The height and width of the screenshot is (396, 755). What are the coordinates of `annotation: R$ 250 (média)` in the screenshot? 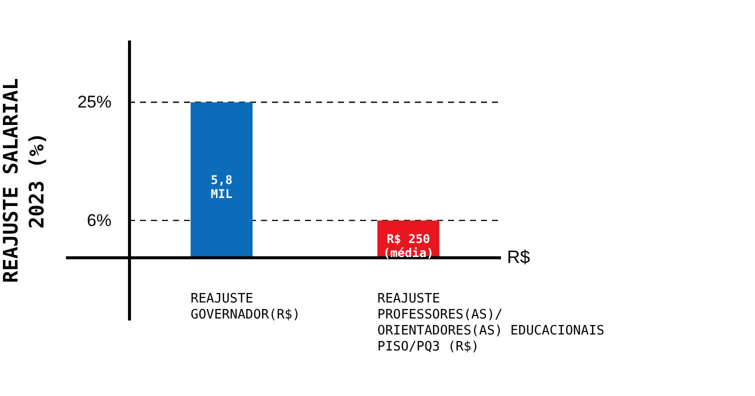 It's located at (408, 246).